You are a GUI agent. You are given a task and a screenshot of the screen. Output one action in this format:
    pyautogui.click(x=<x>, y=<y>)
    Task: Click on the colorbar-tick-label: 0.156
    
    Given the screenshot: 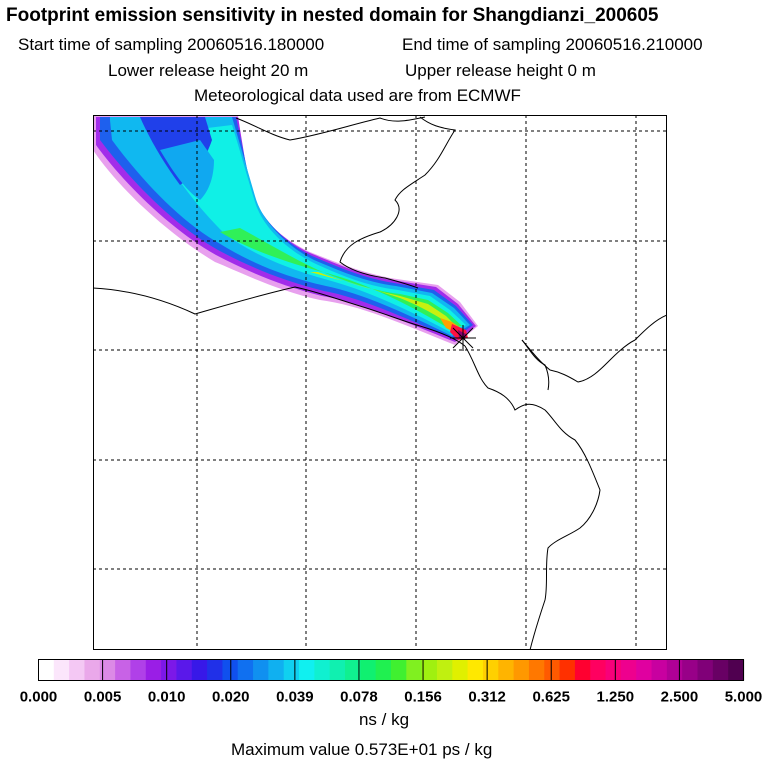 What is the action you would take?
    pyautogui.click(x=423, y=697)
    